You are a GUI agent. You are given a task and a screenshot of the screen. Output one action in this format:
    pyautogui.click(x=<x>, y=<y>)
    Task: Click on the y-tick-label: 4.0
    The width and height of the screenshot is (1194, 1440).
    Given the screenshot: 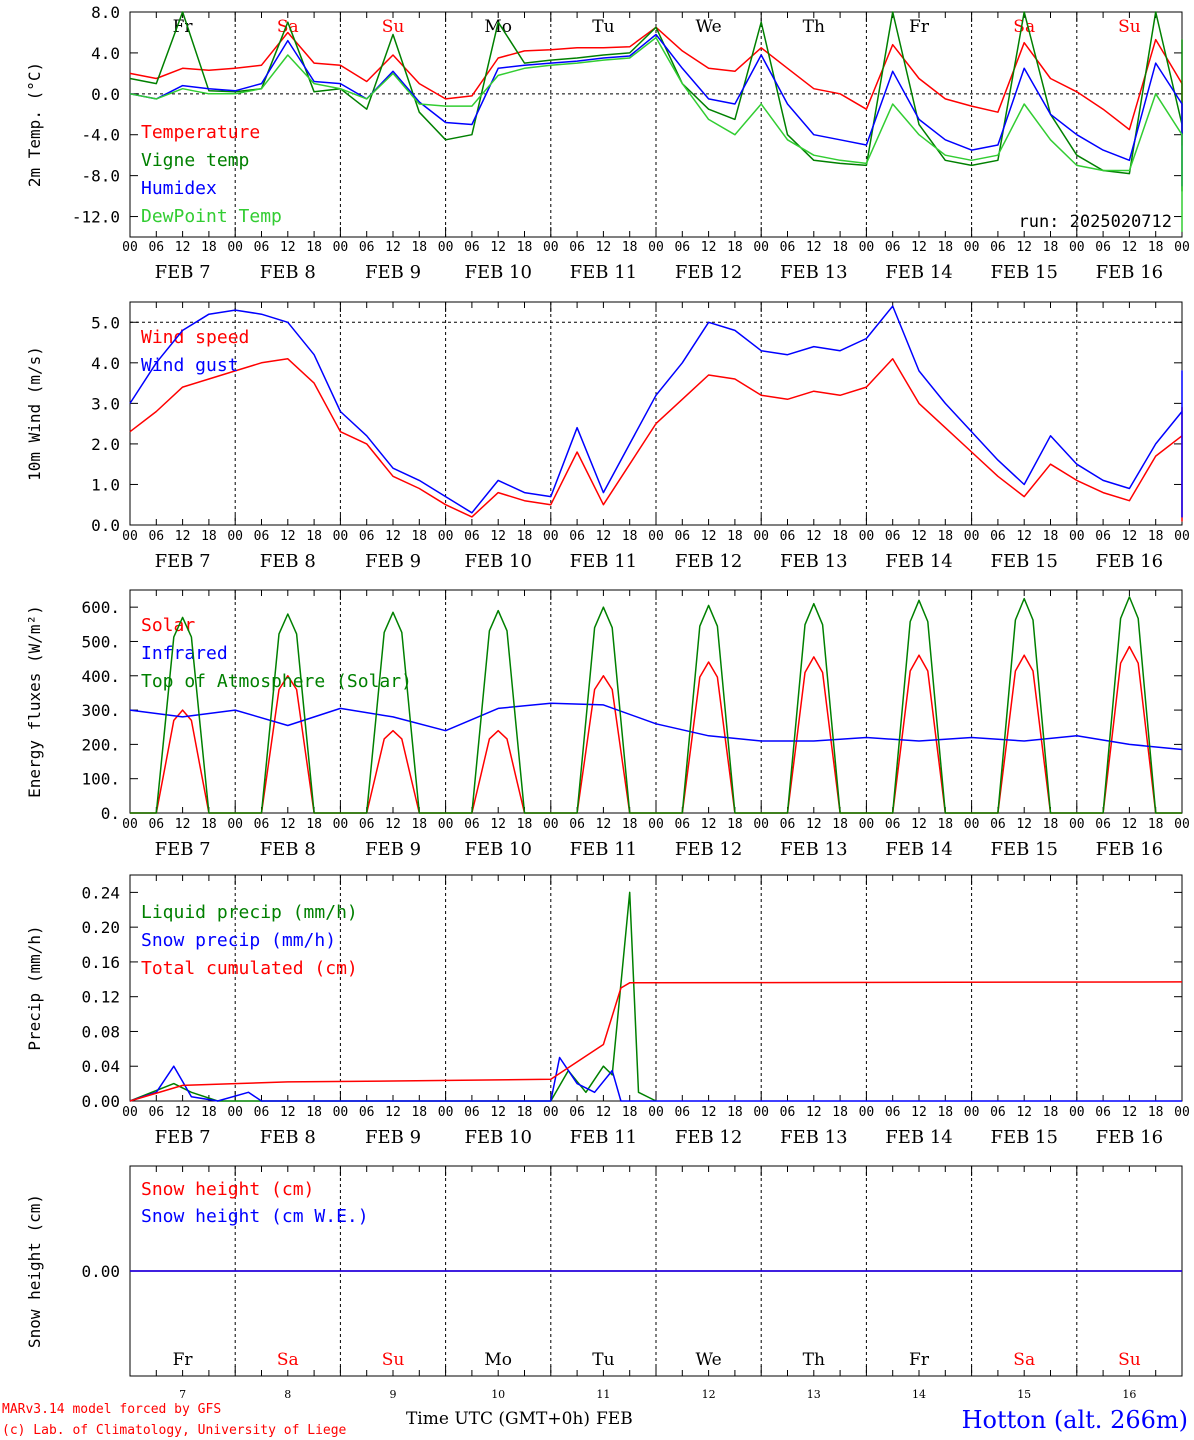 What is the action you would take?
    pyautogui.click(x=105, y=53)
    